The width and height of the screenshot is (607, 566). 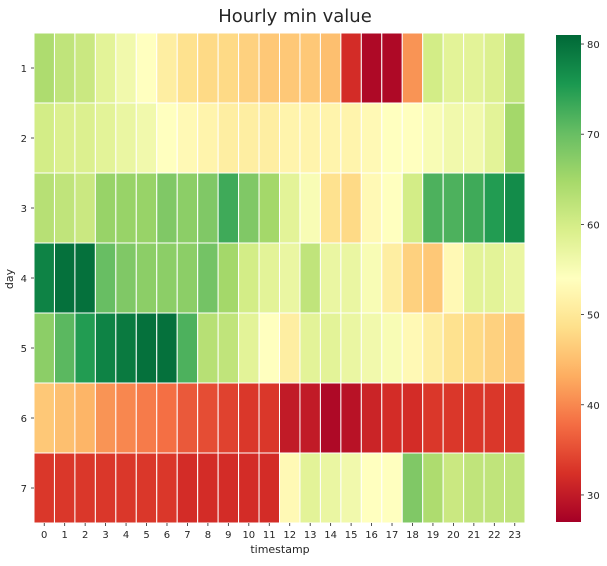 I want to click on colorbar, so click(x=568, y=278).